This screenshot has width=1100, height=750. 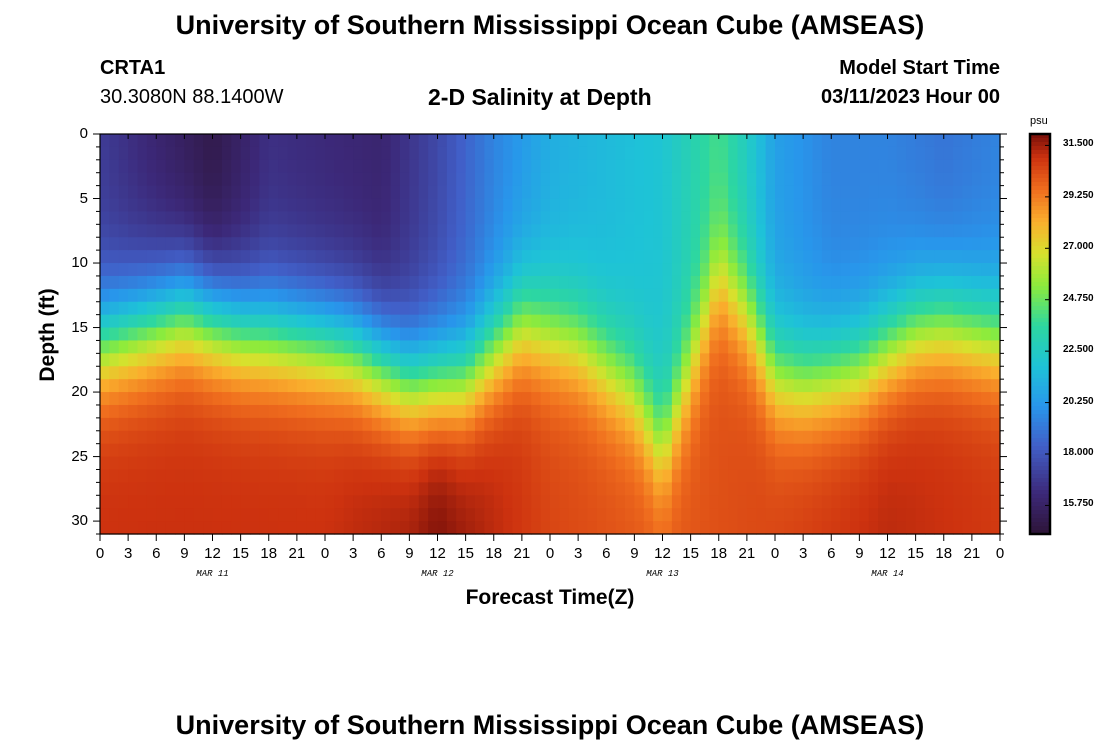 What do you see at coordinates (1078, 195) in the screenshot?
I see `colorbar-tick-label: 29.250` at bounding box center [1078, 195].